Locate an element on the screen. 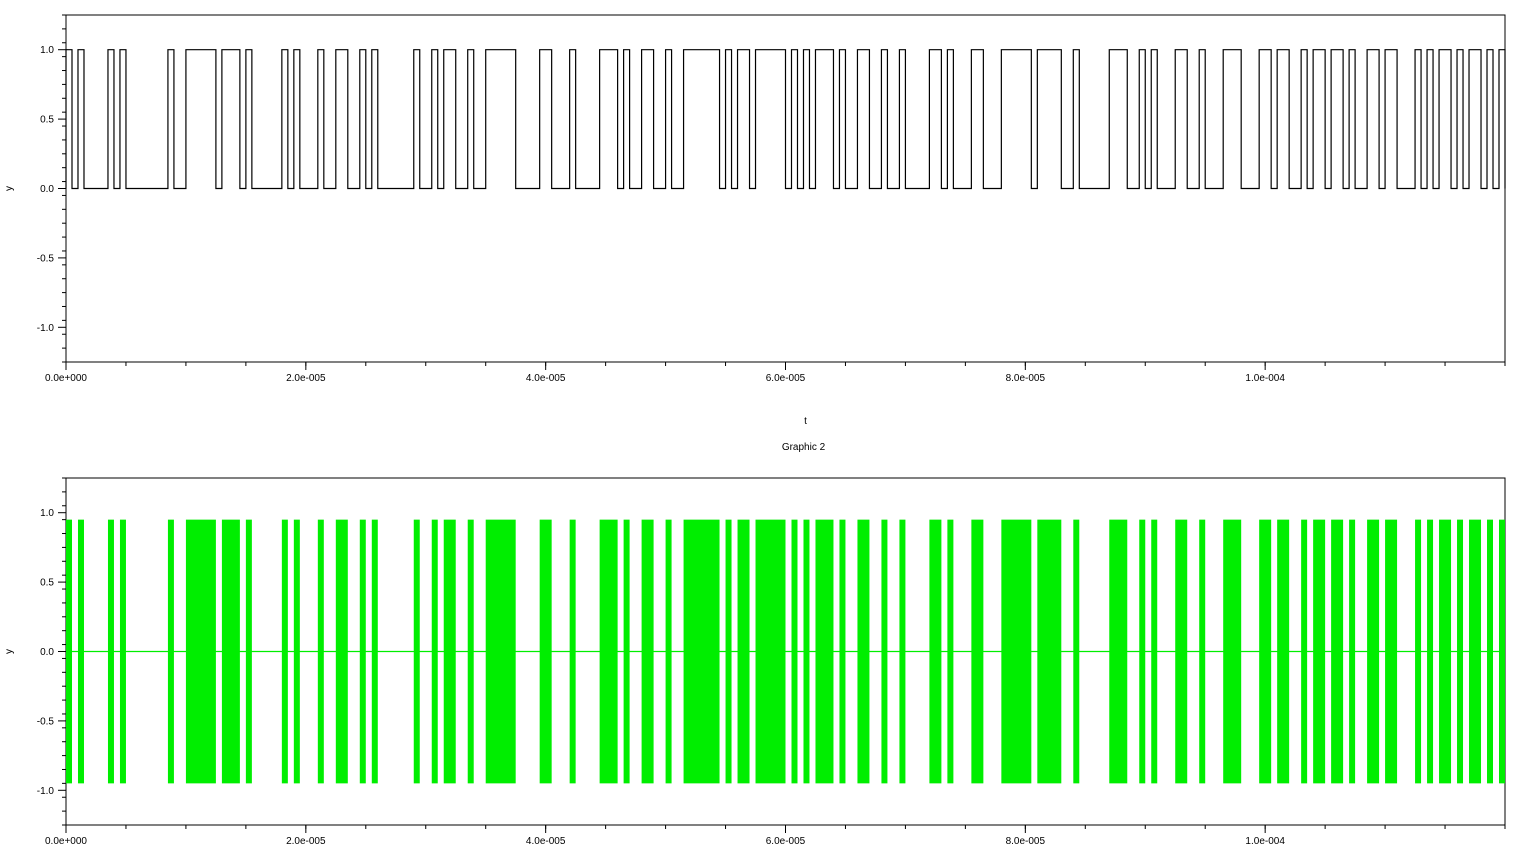 The width and height of the screenshot is (1531, 859). chart-title: Graphic 2 is located at coordinates (804, 447).